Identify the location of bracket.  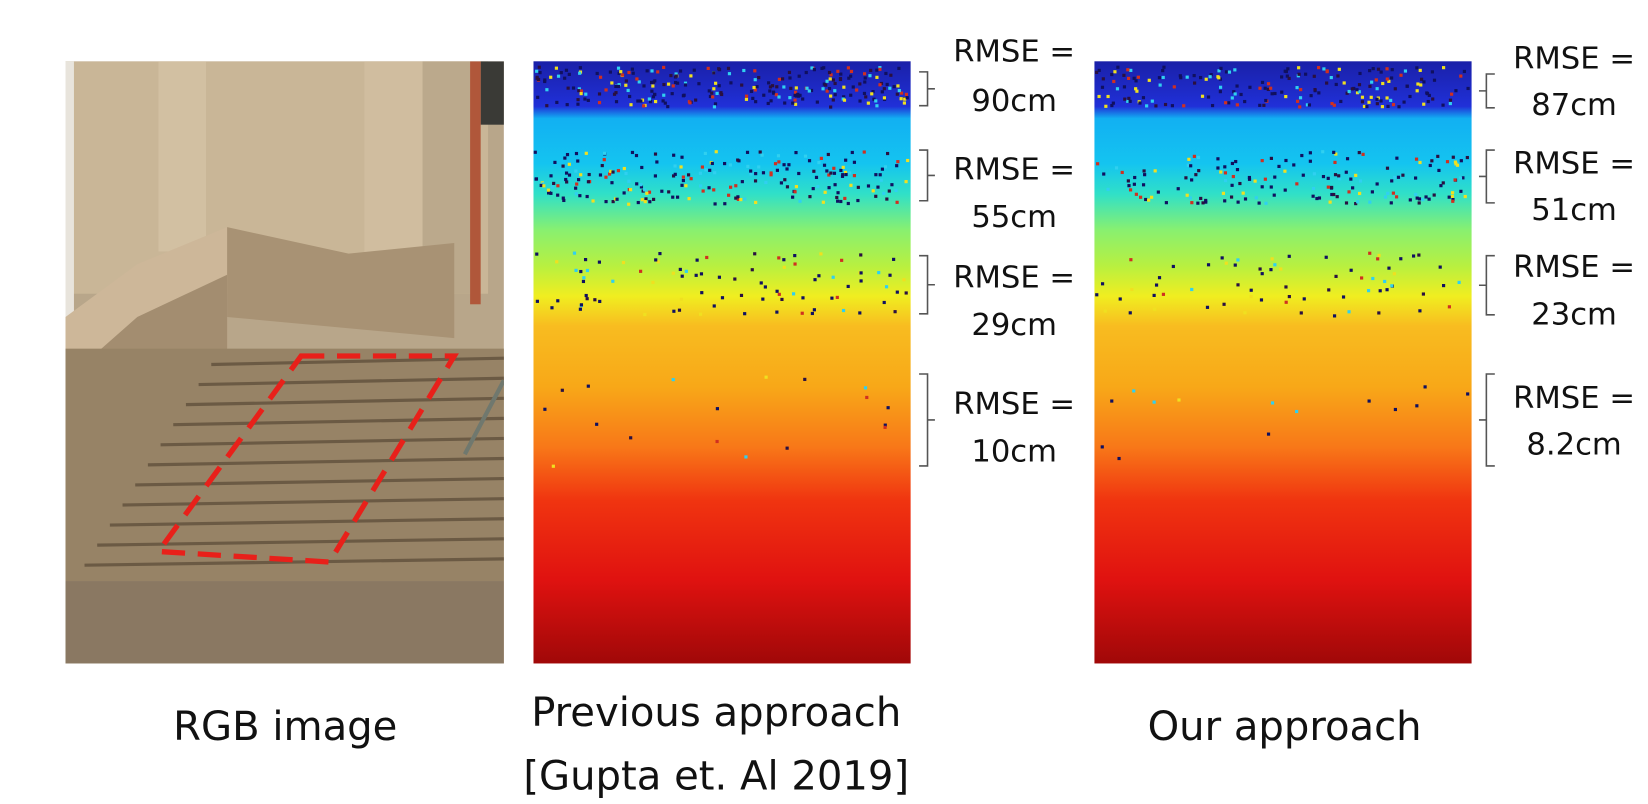
(1486, 91).